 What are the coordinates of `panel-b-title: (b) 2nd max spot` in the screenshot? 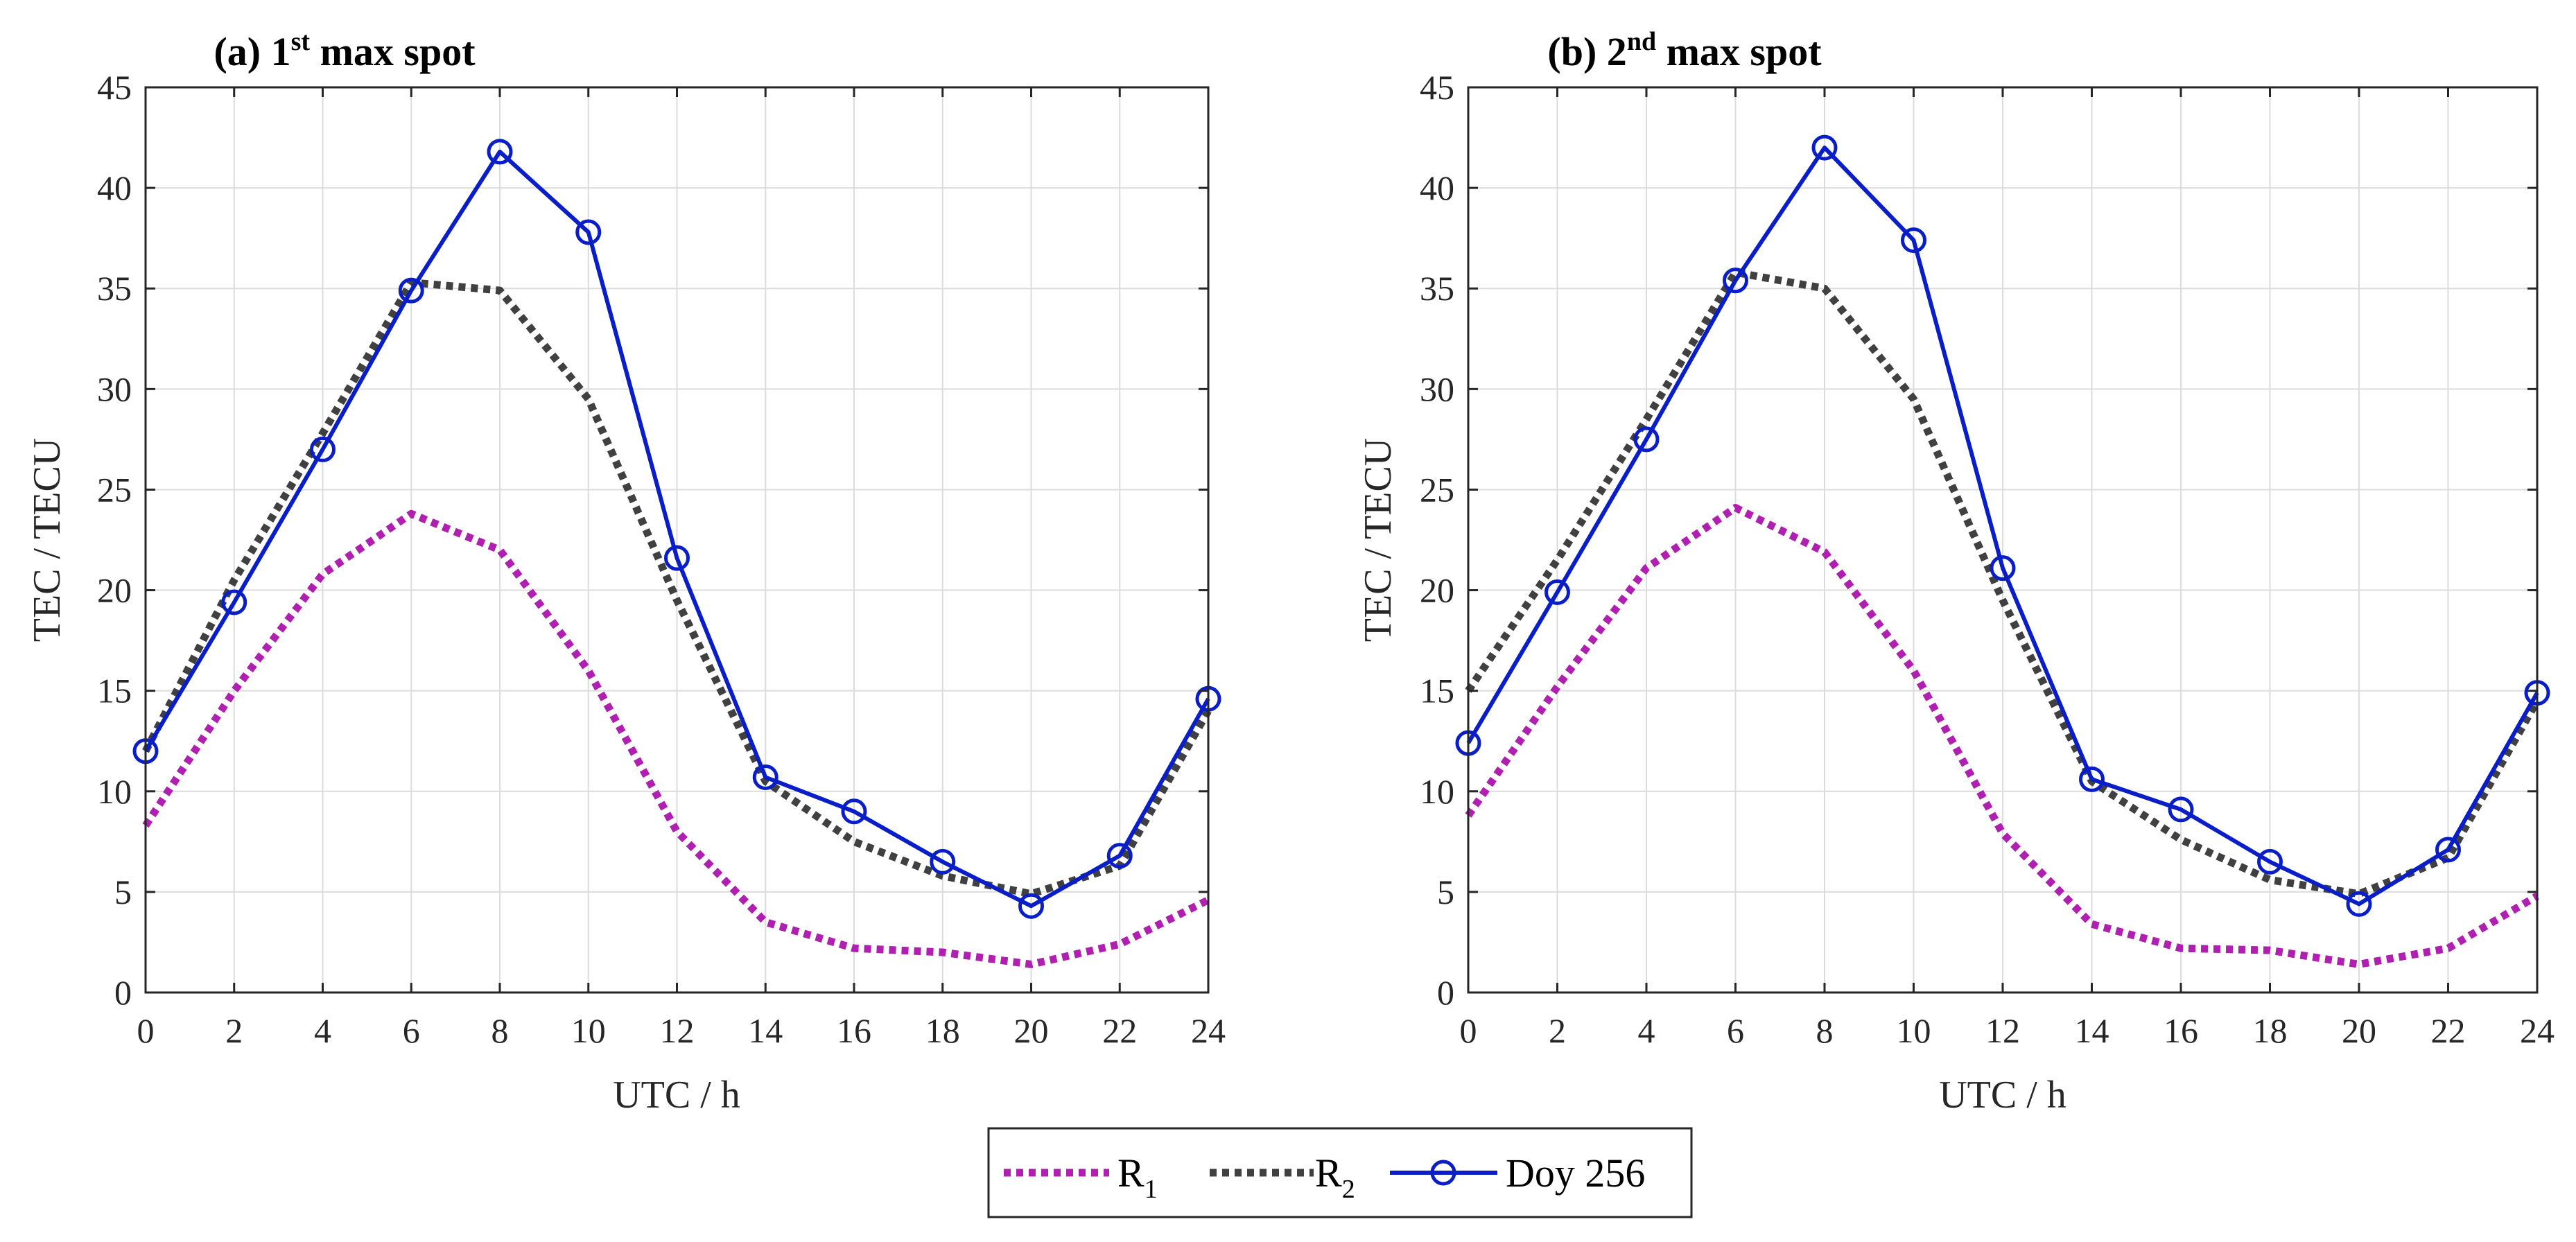 It's located at (1684, 50).